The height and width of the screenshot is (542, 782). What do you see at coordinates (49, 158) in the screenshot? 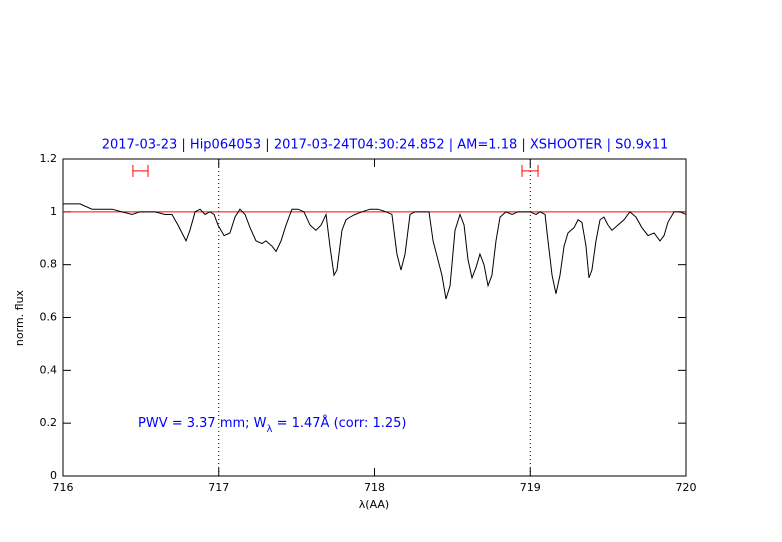
I see `y-tick-label: 1.2` at bounding box center [49, 158].